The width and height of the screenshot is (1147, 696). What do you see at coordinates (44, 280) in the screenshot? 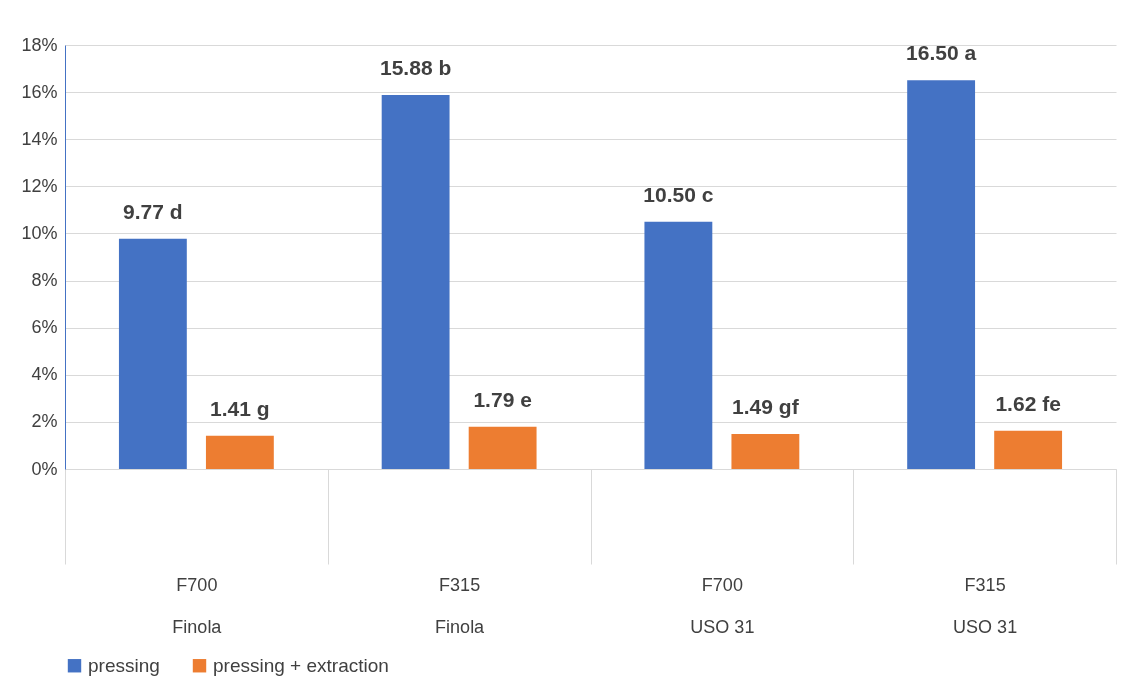
I see `y-tick-label: 8%` at bounding box center [44, 280].